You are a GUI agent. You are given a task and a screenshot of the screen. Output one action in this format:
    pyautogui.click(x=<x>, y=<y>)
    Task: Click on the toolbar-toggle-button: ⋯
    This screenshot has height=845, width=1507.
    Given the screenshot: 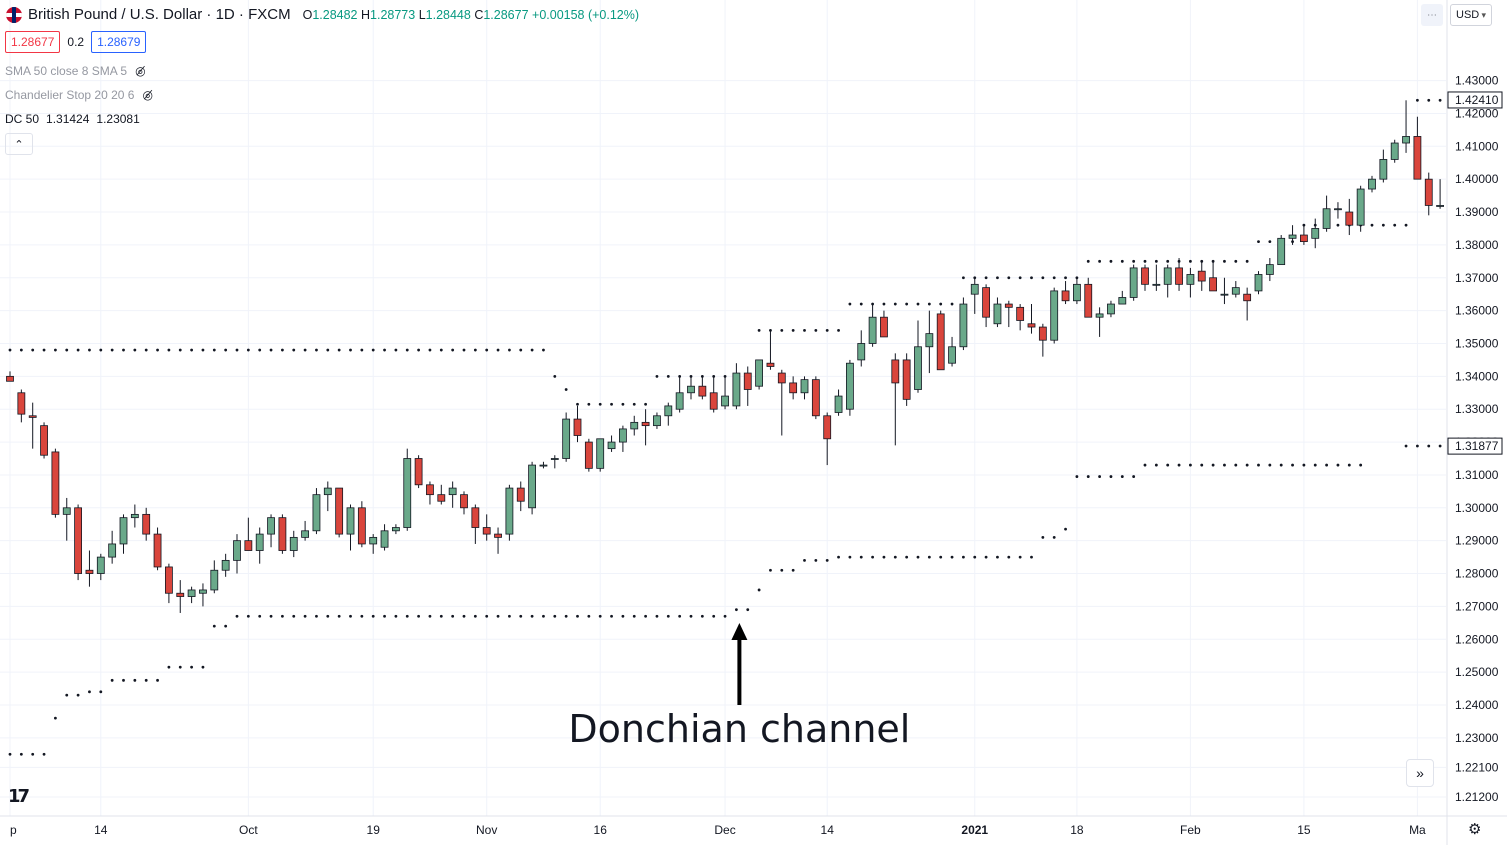 What is the action you would take?
    pyautogui.click(x=1432, y=15)
    